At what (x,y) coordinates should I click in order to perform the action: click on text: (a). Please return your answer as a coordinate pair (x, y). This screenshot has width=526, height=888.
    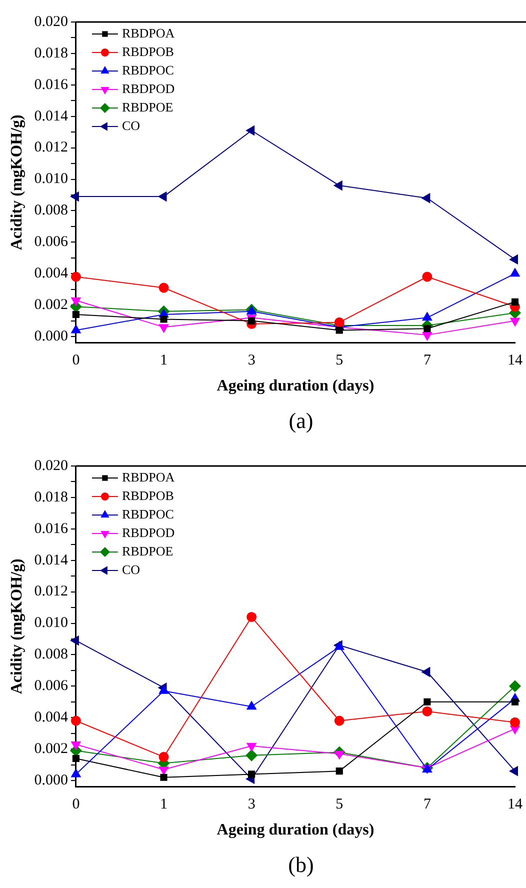
    Looking at the image, I should click on (301, 420).